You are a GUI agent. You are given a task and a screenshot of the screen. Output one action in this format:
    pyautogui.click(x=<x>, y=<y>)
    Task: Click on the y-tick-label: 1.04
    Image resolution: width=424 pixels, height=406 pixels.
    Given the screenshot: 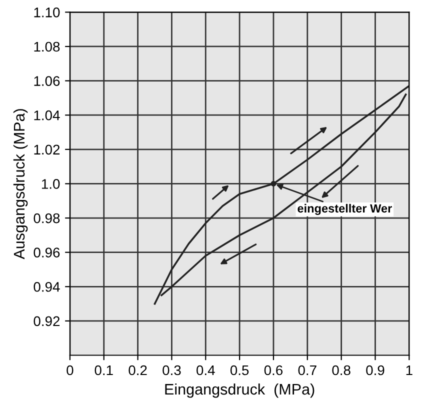 What is the action you would take?
    pyautogui.click(x=47, y=115)
    